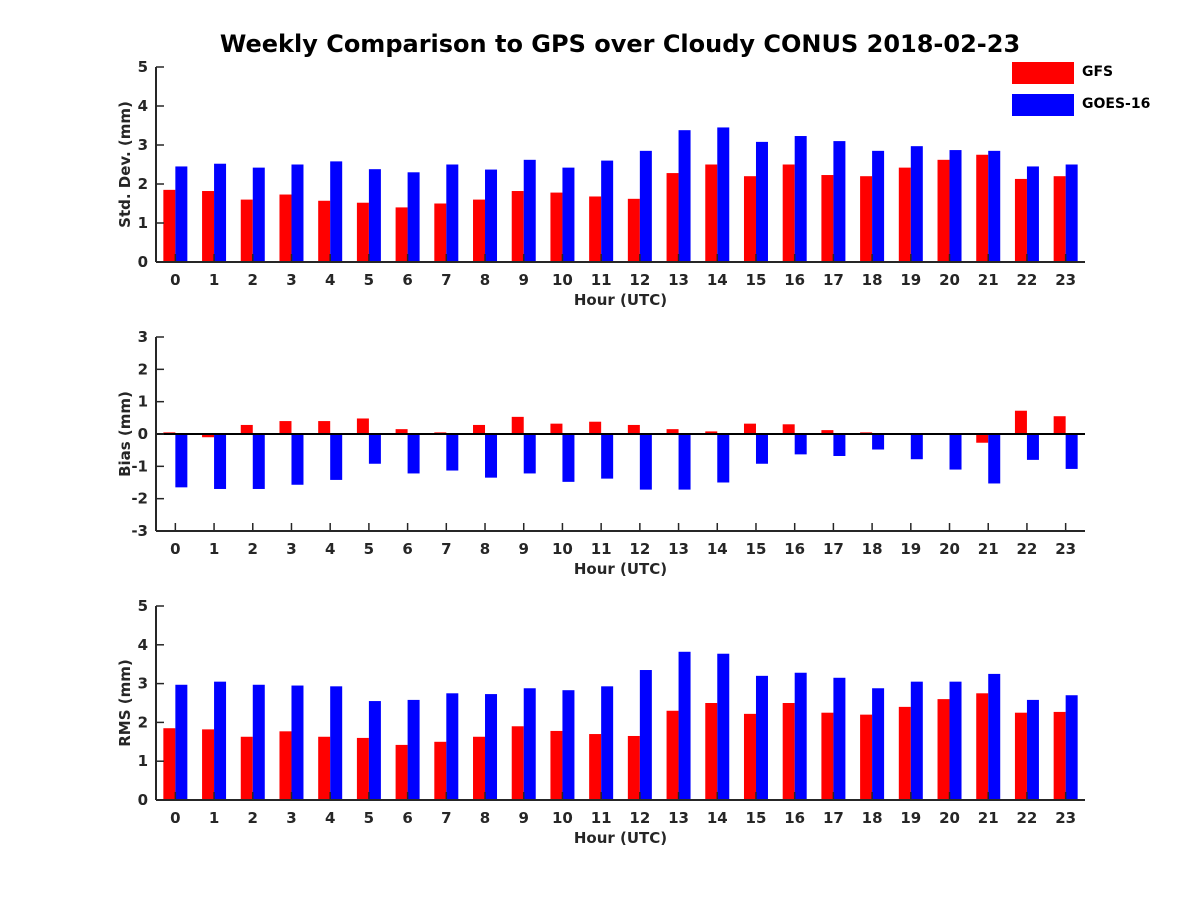 This screenshot has width=1200, height=900. Describe the element at coordinates (1065, 280) in the screenshot. I see `panel-1-x-tick-label: 23` at that location.